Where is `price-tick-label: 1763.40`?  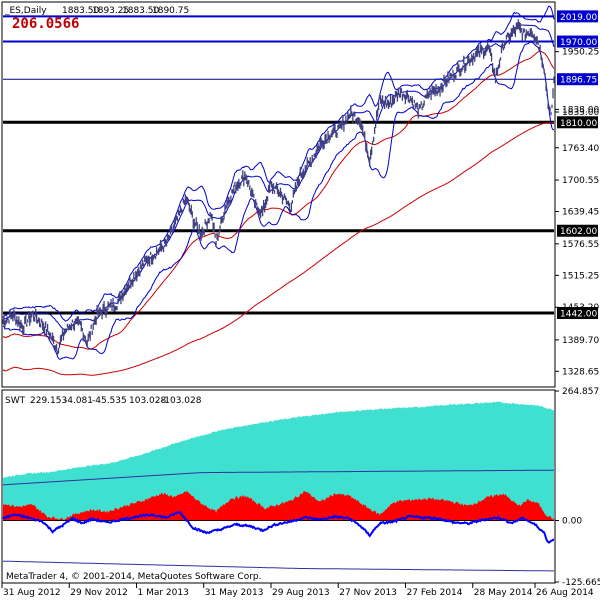 price-tick-label: 1763.40 is located at coordinates (580, 149).